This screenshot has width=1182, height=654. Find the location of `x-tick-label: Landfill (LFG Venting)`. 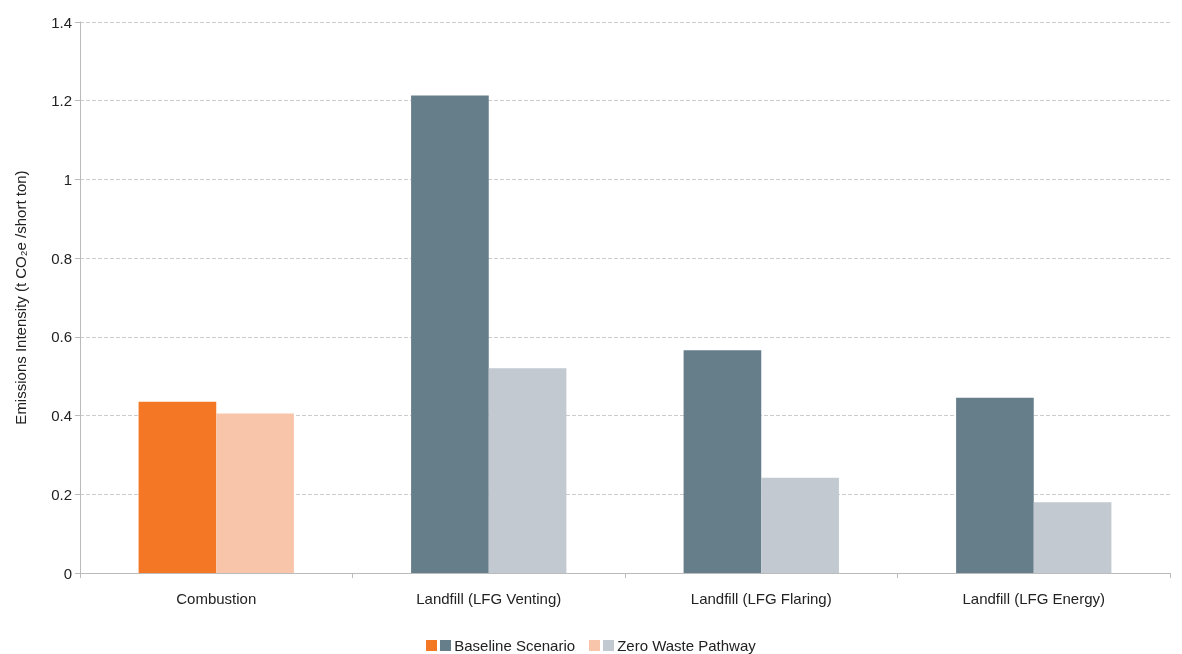

x-tick-label: Landfill (LFG Venting) is located at coordinates (489, 598).